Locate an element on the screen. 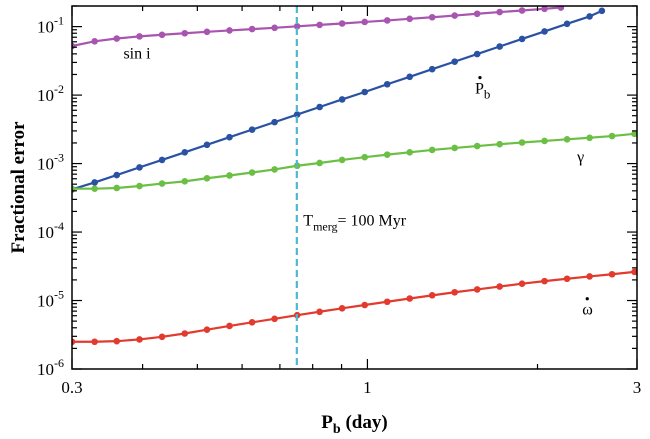  x-tick-label: 0.3 is located at coordinates (71, 387).